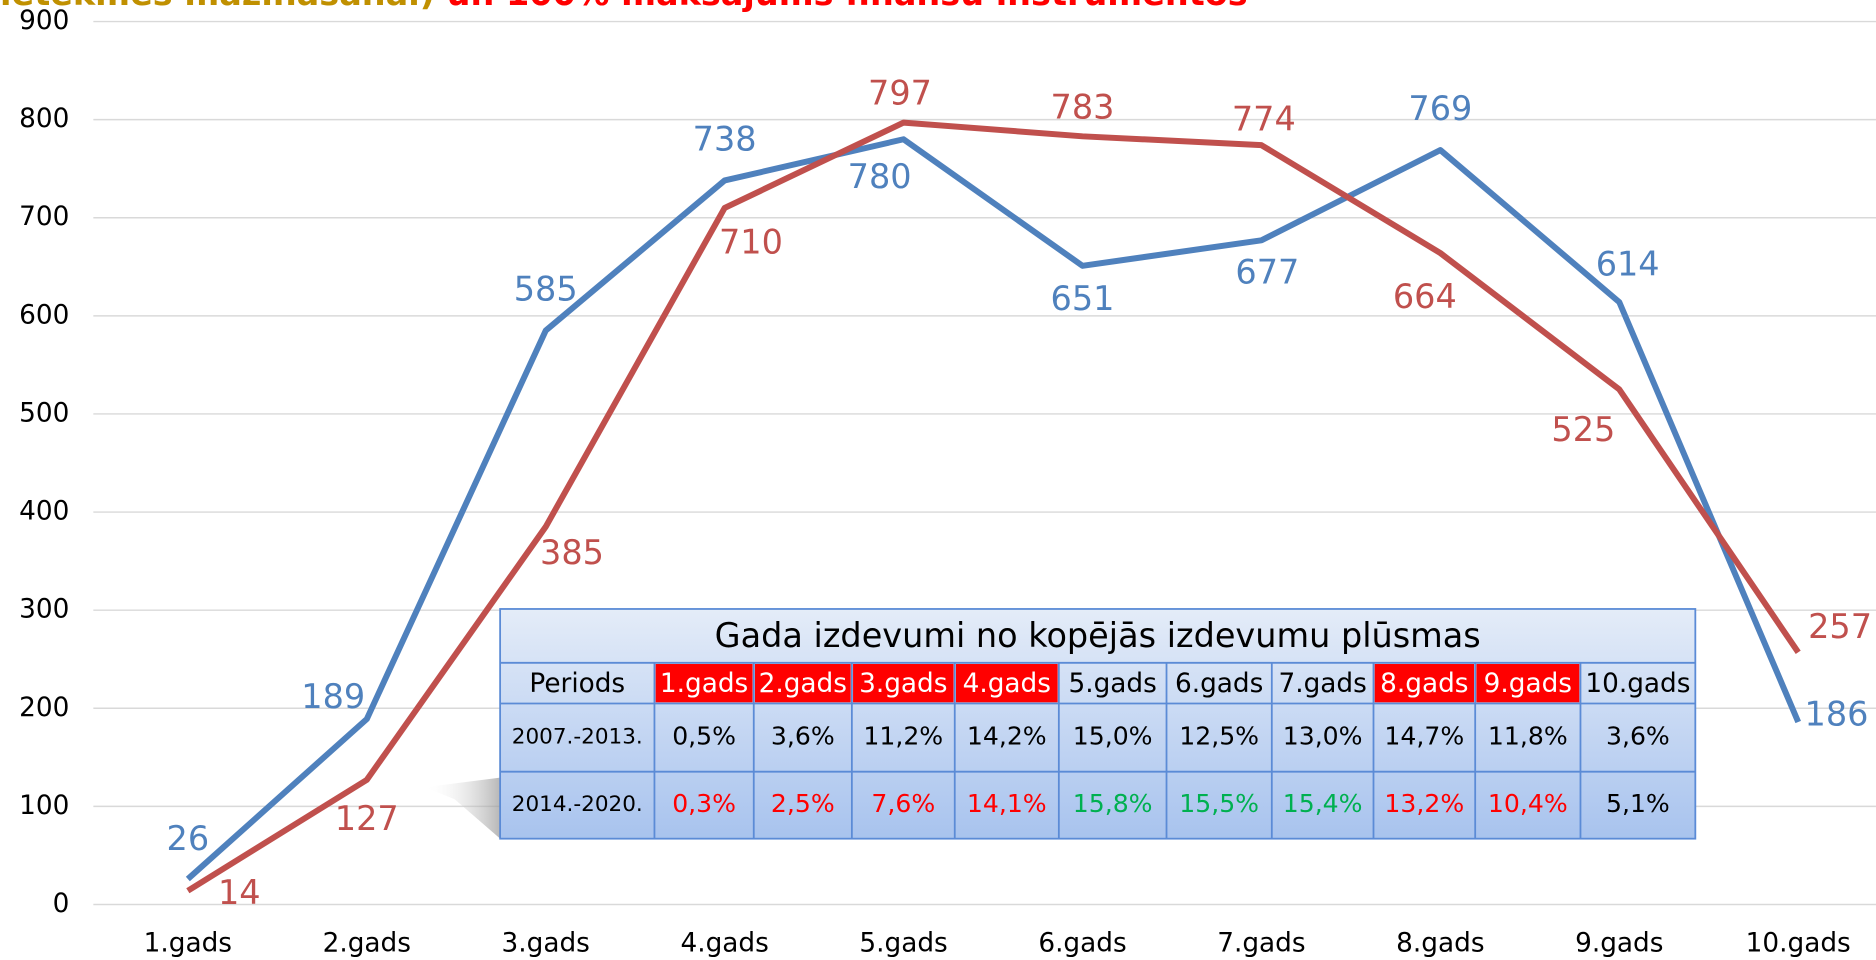  I want to click on data-label: 26, so click(188, 838).